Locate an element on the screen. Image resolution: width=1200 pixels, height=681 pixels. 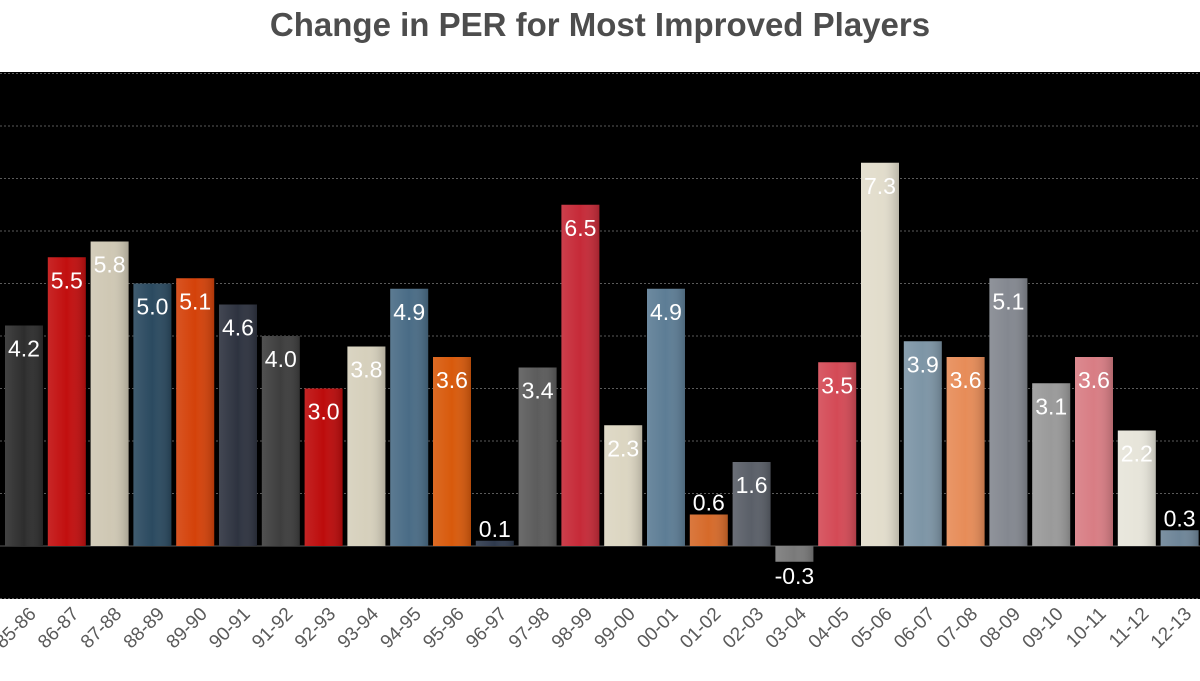
x-tick-label: 95-96 is located at coordinates (443, 628).